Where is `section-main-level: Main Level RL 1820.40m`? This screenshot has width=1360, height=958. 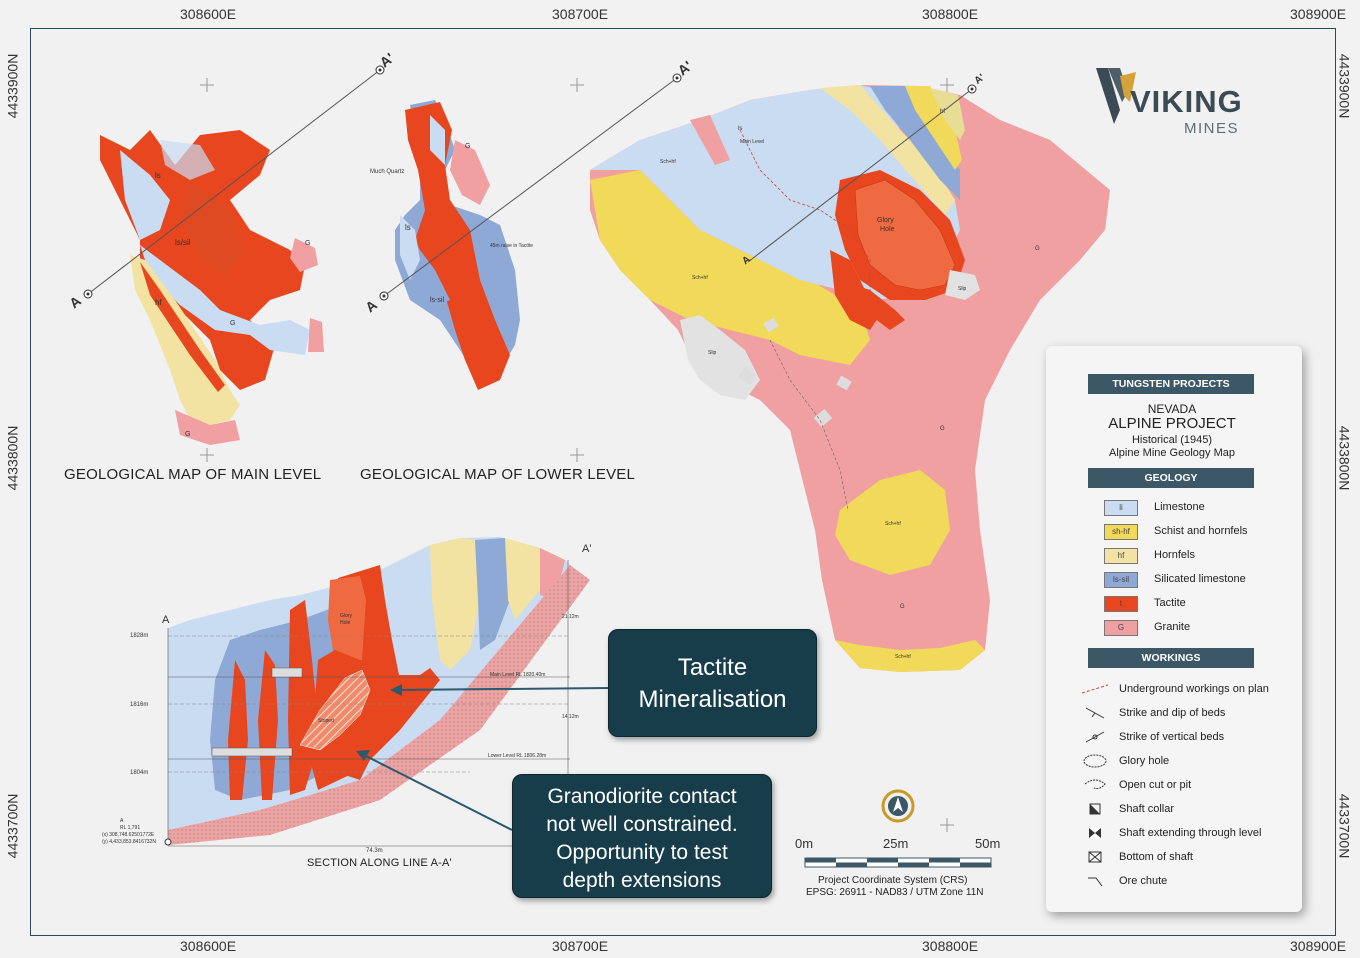 section-main-level: Main Level RL 1820.40m is located at coordinates (517, 675).